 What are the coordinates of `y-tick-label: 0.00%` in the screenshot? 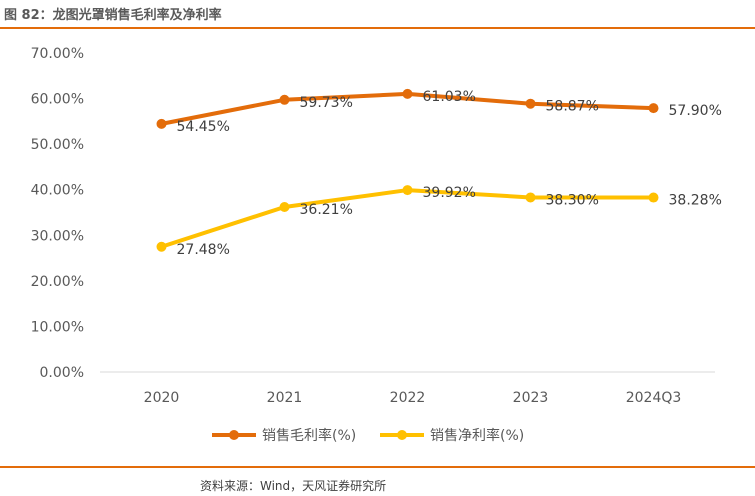 It's located at (62, 373).